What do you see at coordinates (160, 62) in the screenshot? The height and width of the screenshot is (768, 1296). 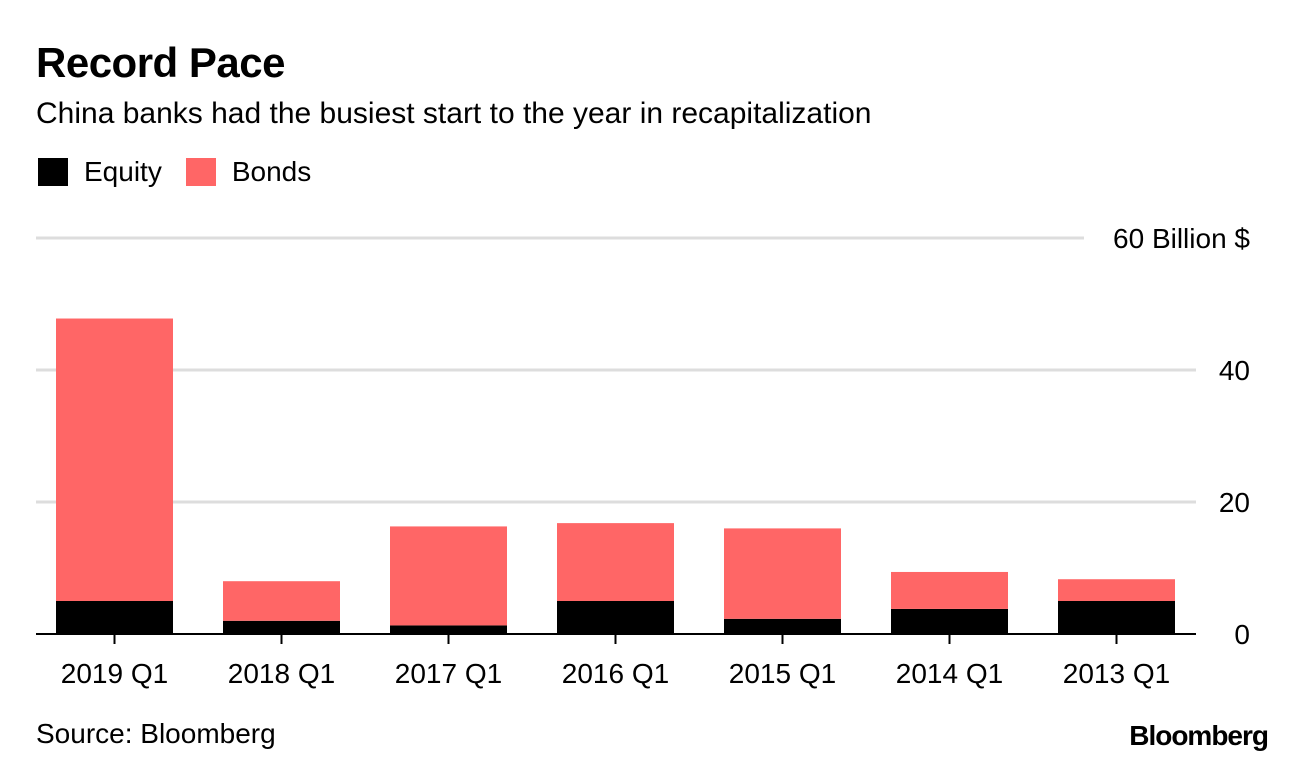 I see `chart-title: Record Pace` at bounding box center [160, 62].